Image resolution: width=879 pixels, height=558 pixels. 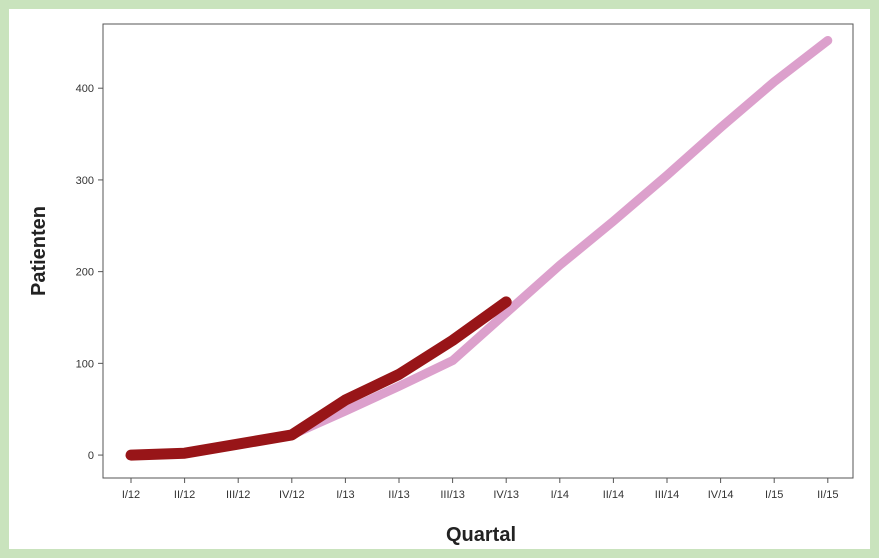 I want to click on x-tick-label: III/12, so click(x=238, y=495).